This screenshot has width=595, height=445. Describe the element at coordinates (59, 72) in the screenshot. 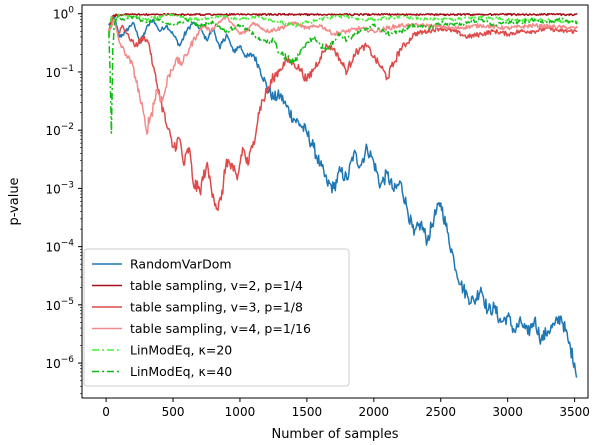

I see `y-tick-label: 10⁻¹` at that location.